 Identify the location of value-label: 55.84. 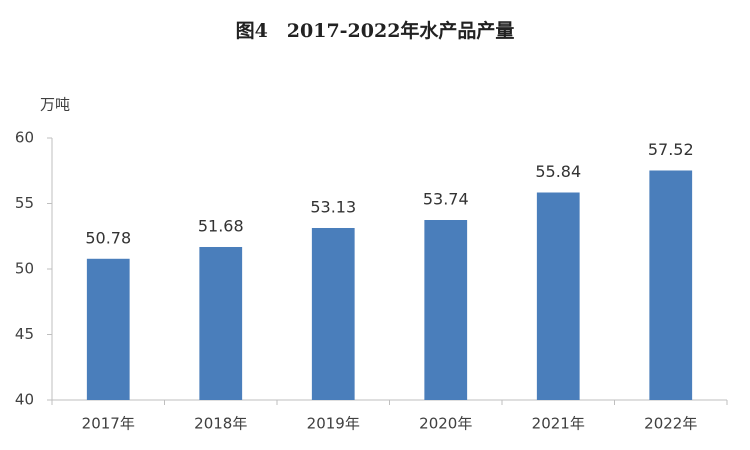
(558, 171).